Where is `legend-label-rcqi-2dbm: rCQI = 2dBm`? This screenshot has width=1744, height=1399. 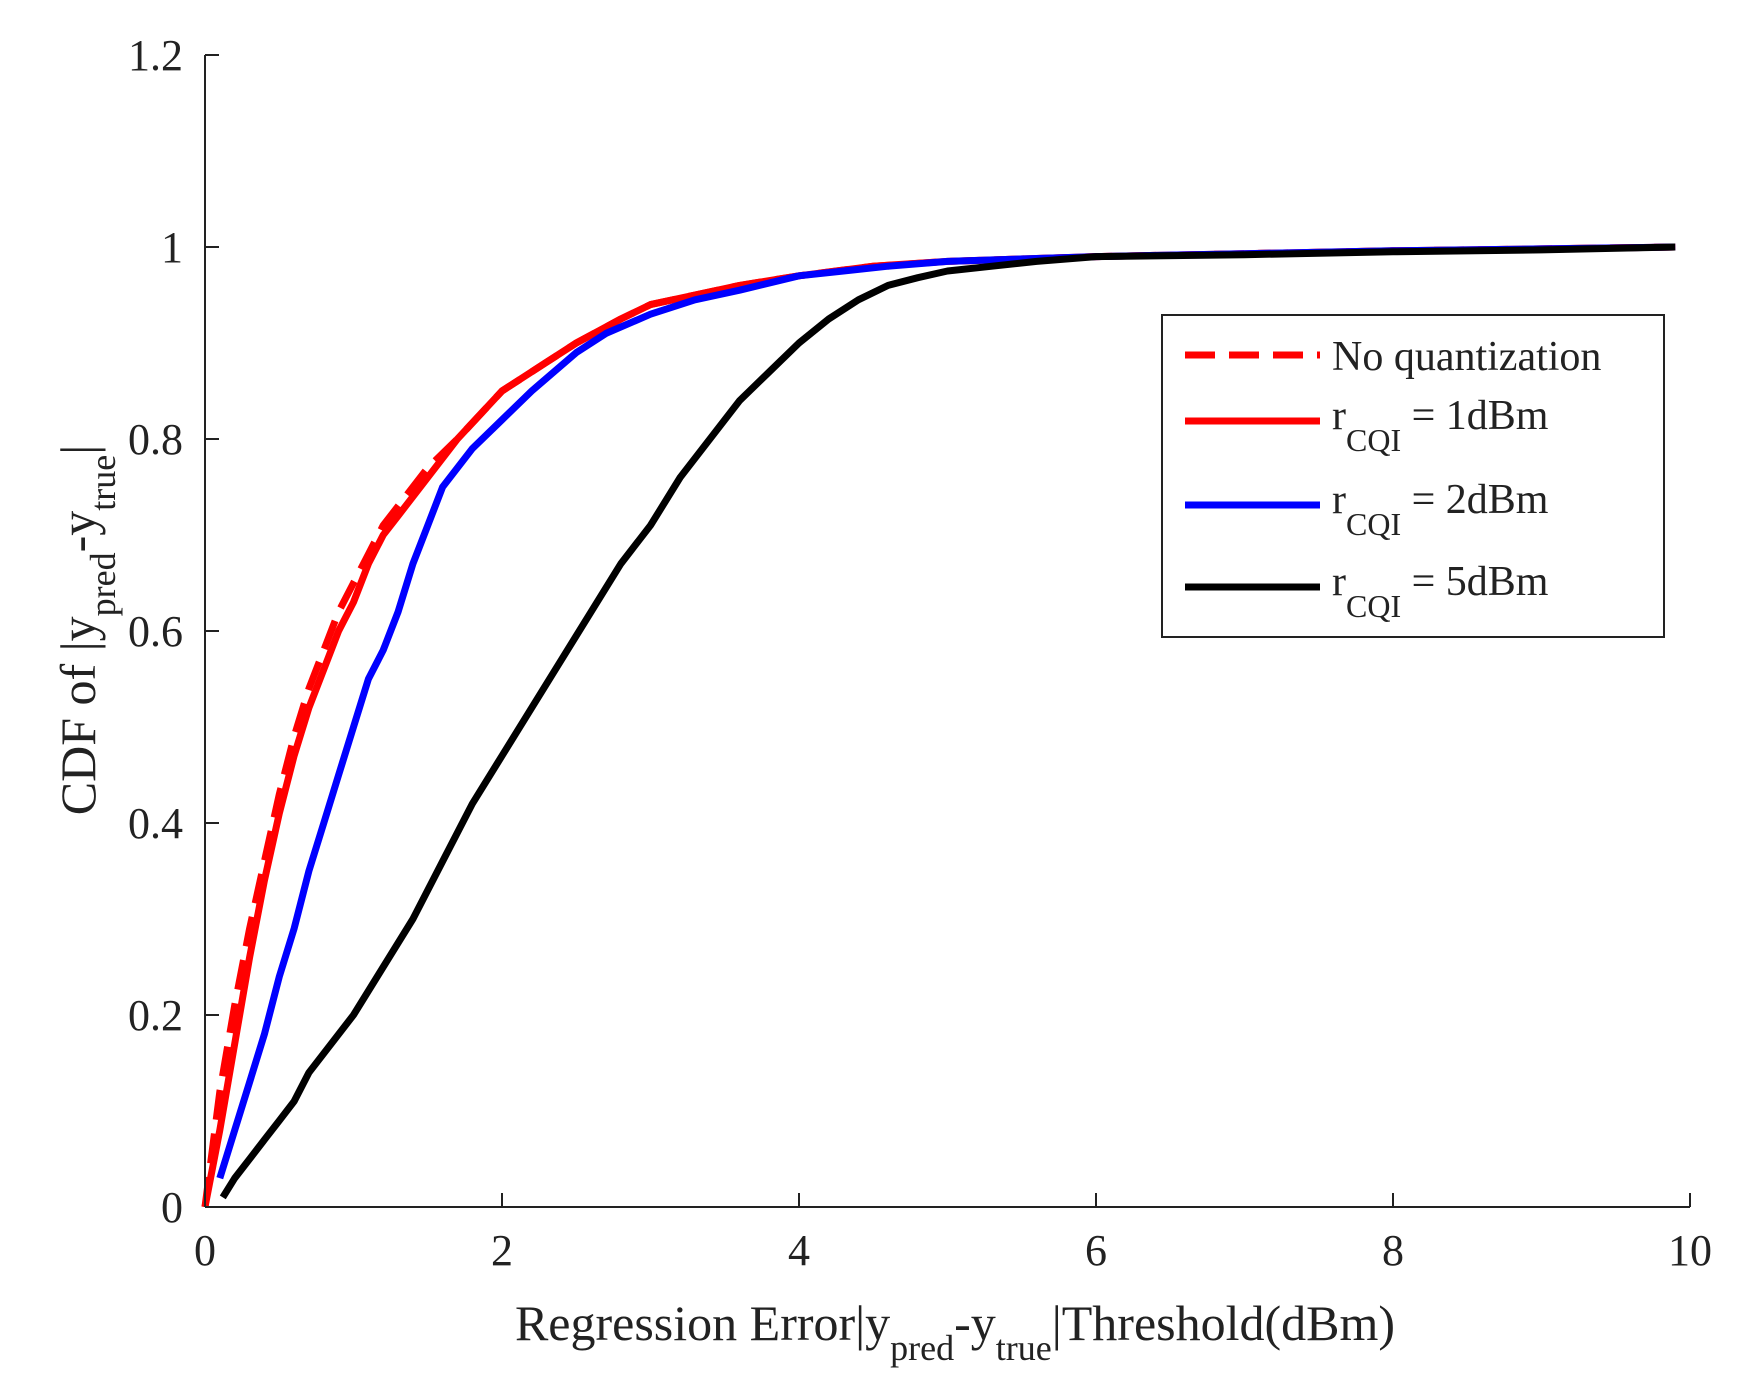 legend-label-rcqi-2dbm: rCQI = 2dBm is located at coordinates (1440, 509).